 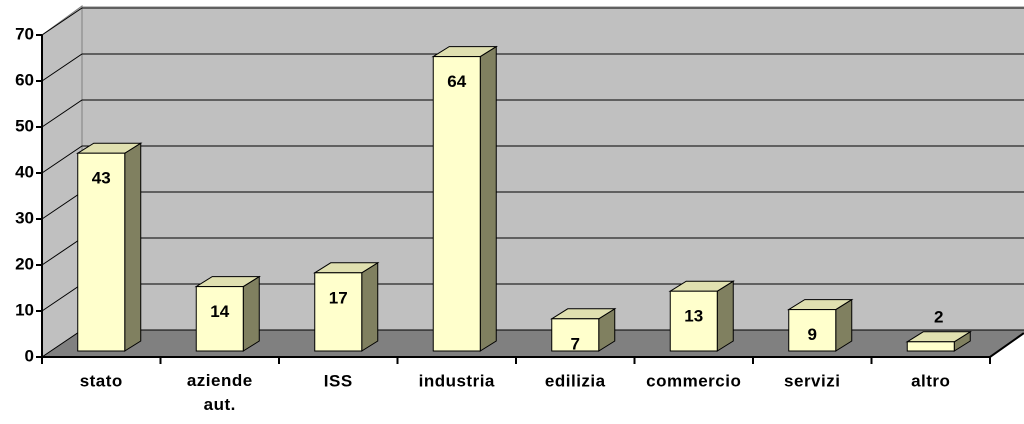 I want to click on y-tick-label: 10, so click(x=24, y=309).